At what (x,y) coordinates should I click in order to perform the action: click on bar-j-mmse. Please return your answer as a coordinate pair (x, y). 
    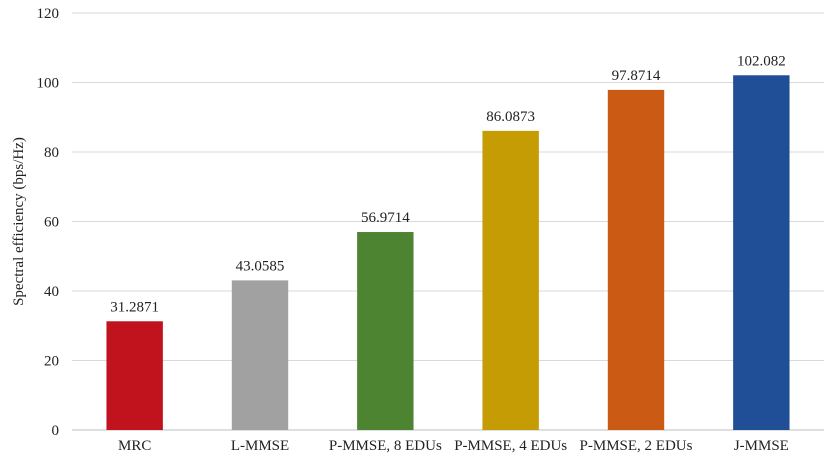
    Looking at the image, I should click on (761, 253).